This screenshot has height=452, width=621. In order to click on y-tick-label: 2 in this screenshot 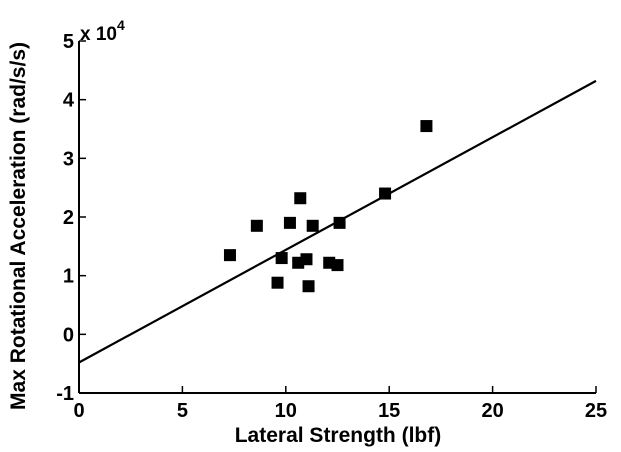, I will do `click(68, 218)`.